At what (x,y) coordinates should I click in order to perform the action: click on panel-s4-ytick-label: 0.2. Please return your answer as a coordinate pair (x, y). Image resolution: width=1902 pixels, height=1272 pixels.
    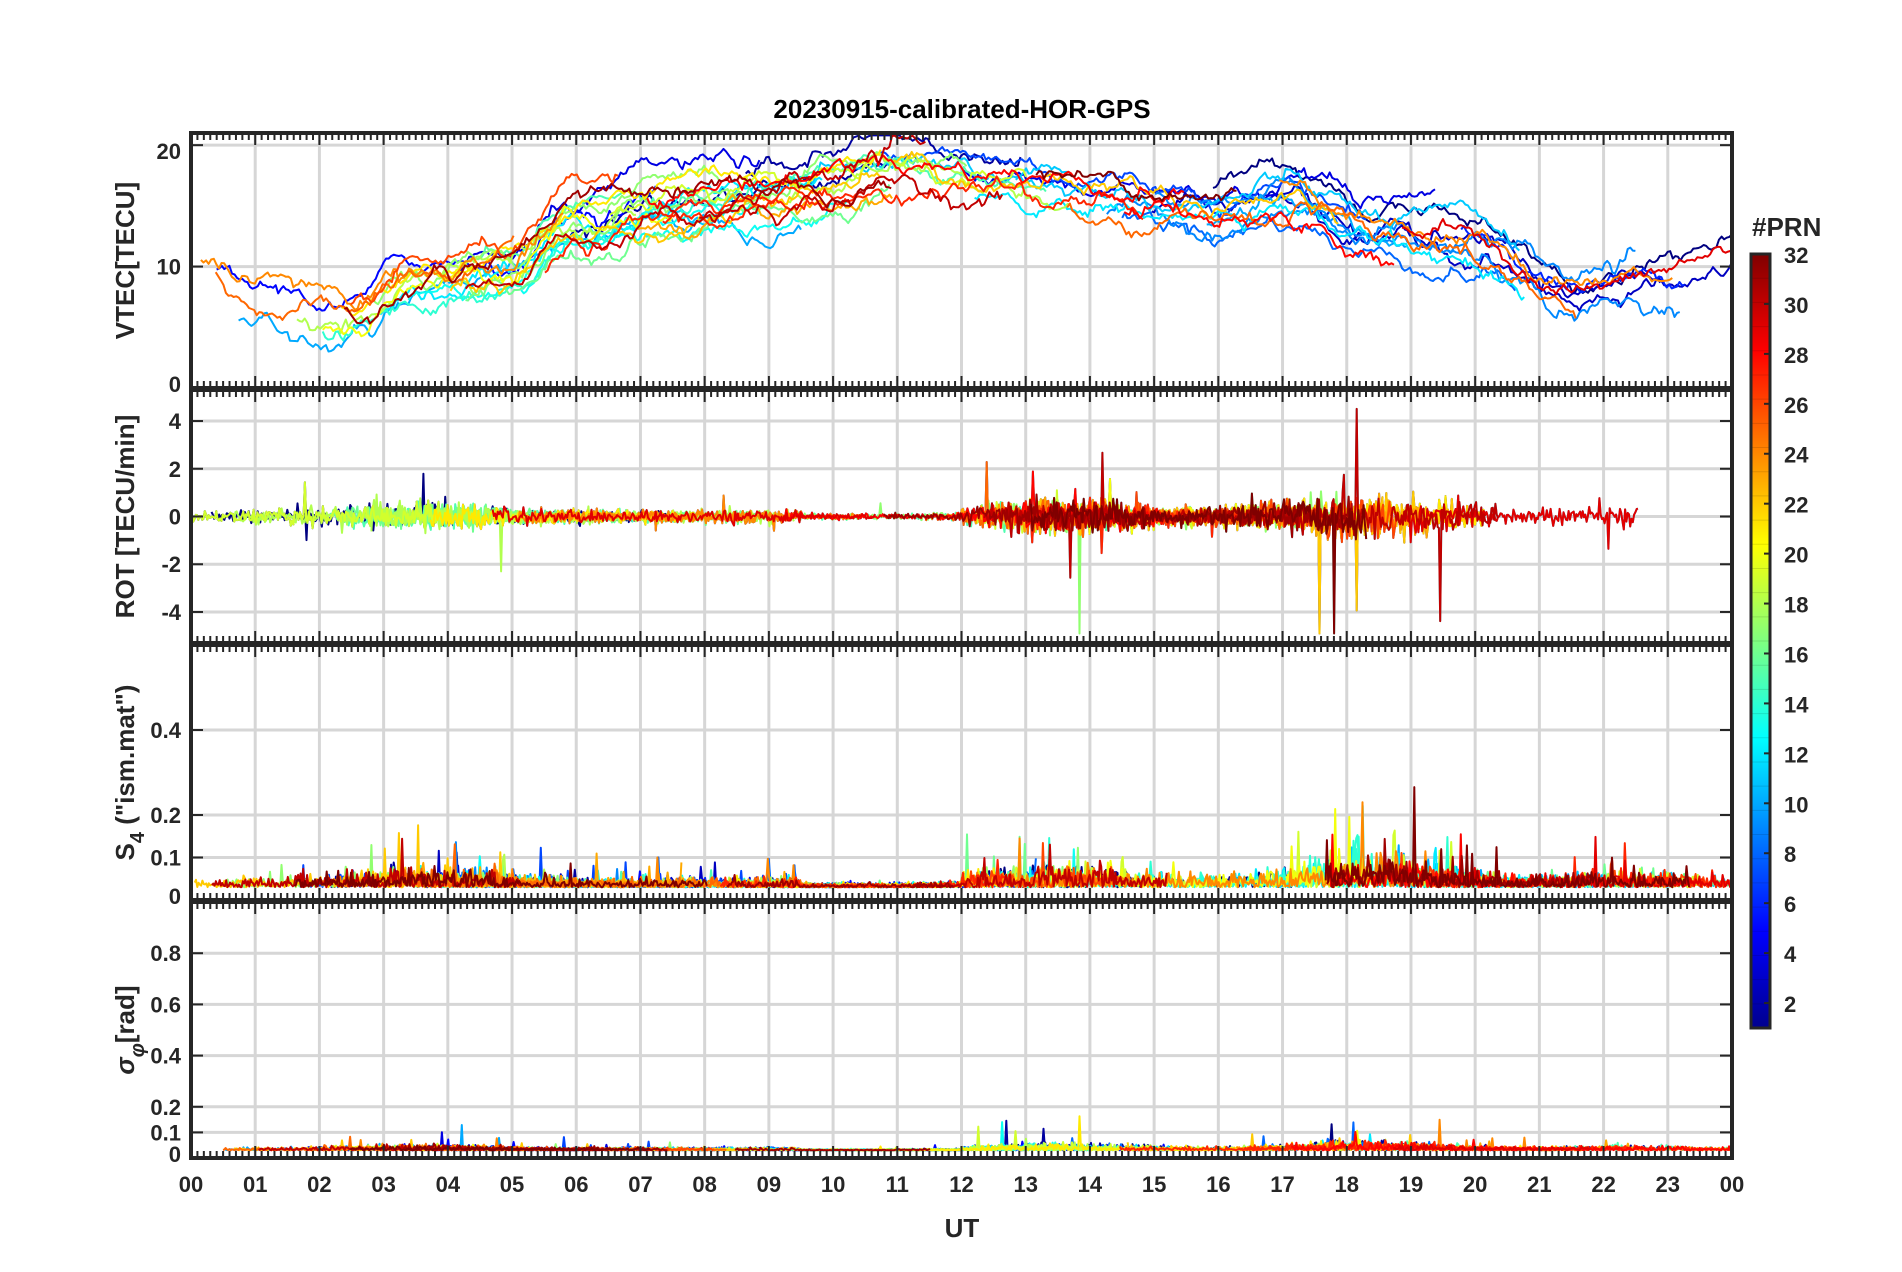
    Looking at the image, I should click on (165, 815).